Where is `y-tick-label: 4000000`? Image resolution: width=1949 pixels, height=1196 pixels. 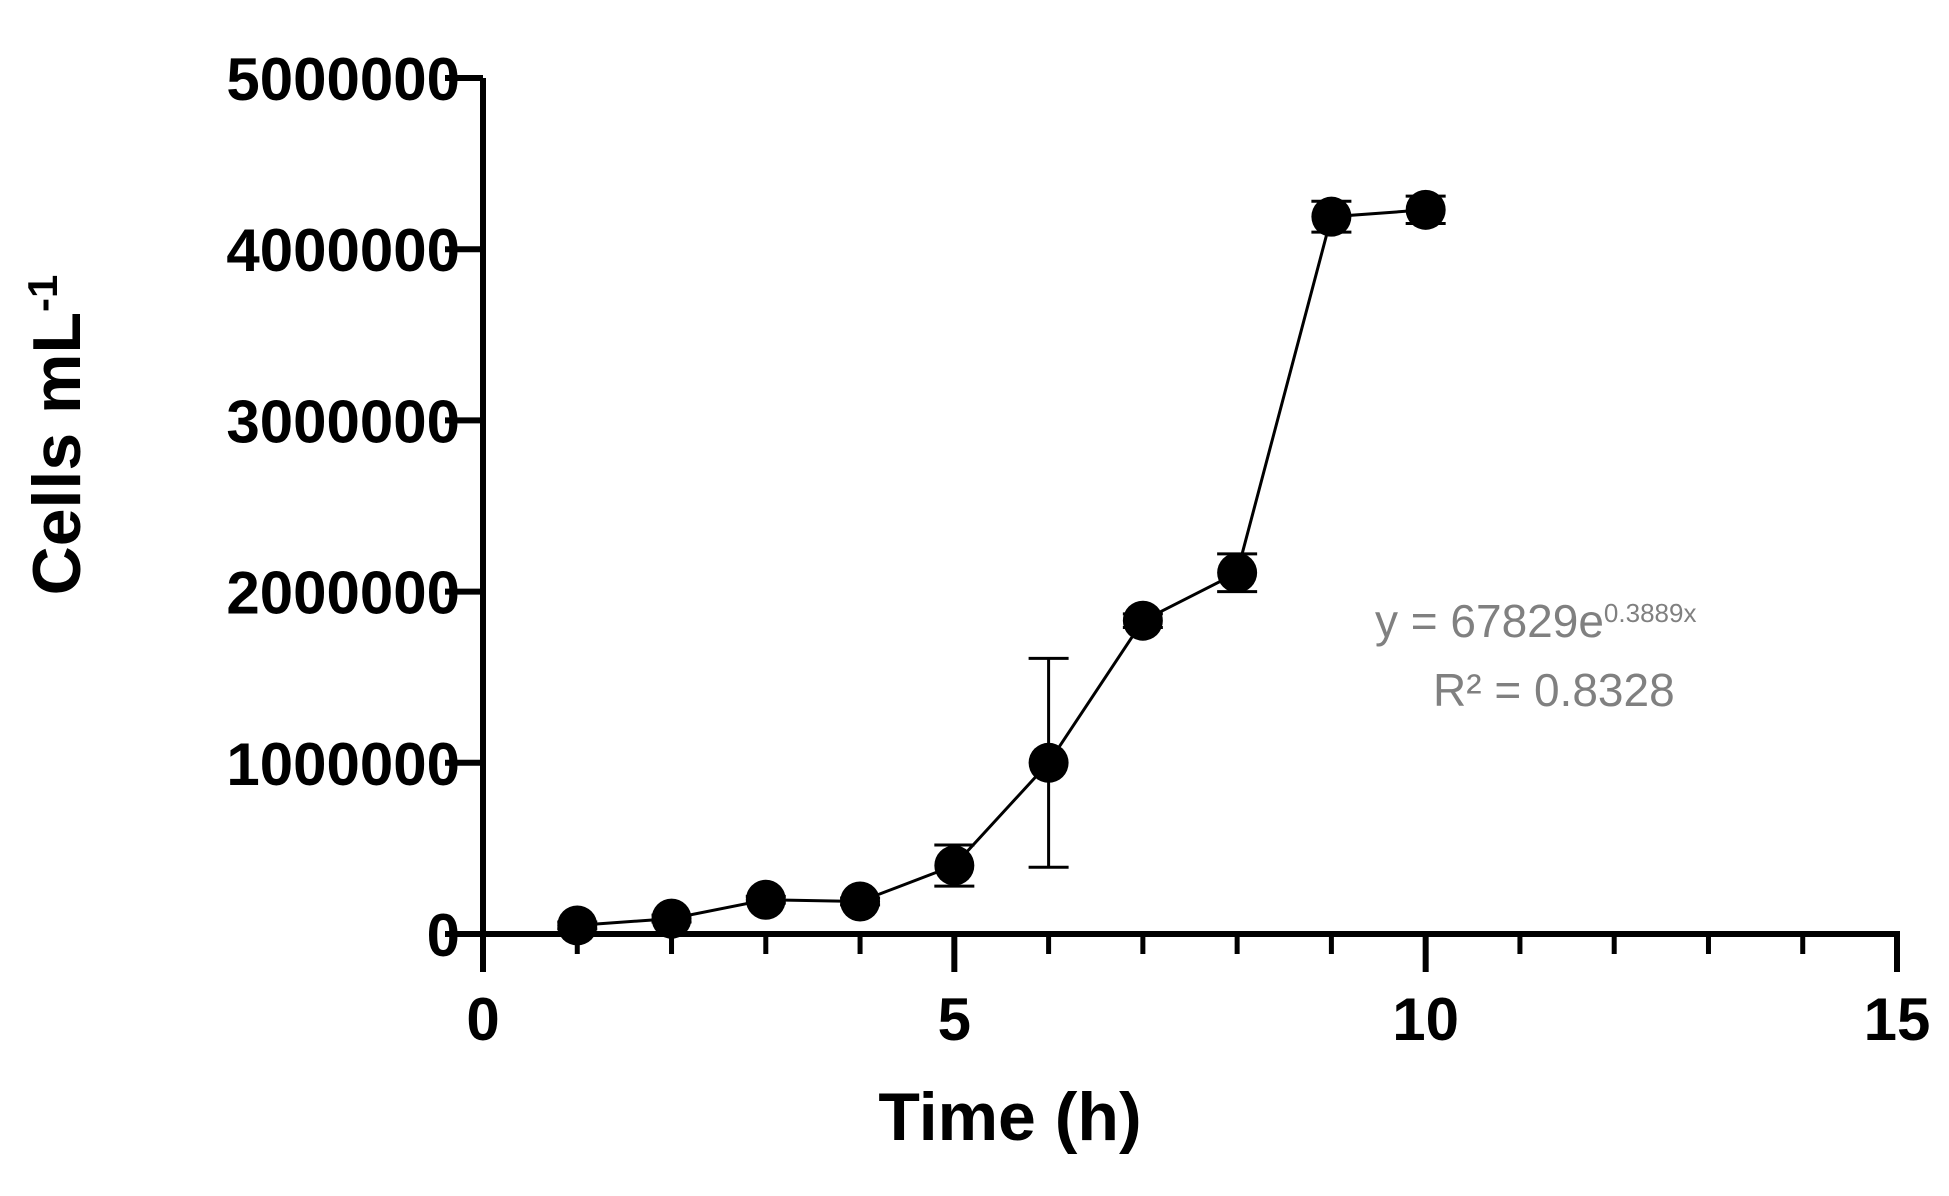 y-tick-label: 4000000 is located at coordinates (343, 250).